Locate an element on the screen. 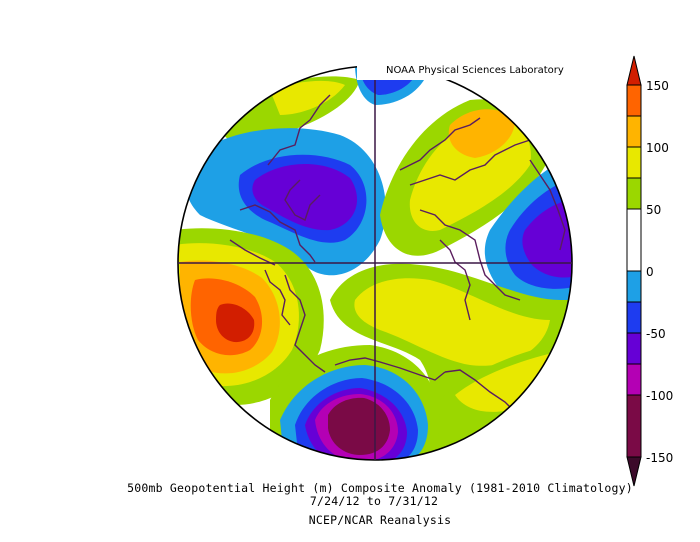 The height and width of the screenshot is (542, 700). colorbar-tick: 100 is located at coordinates (657, 148).